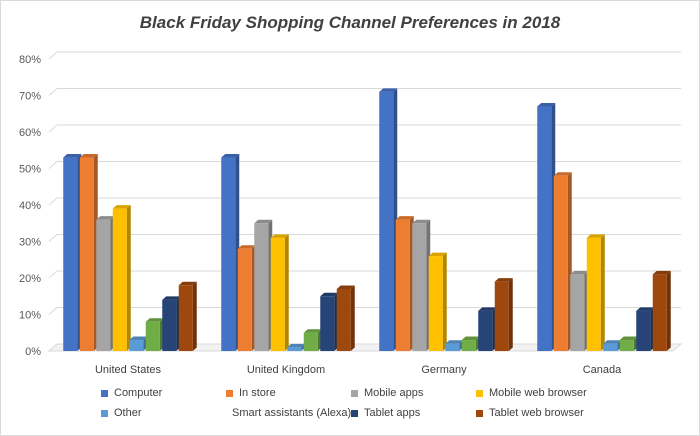 This screenshot has height=436, width=700. What do you see at coordinates (413, 393) in the screenshot?
I see `legend-item: Mobile apps` at bounding box center [413, 393].